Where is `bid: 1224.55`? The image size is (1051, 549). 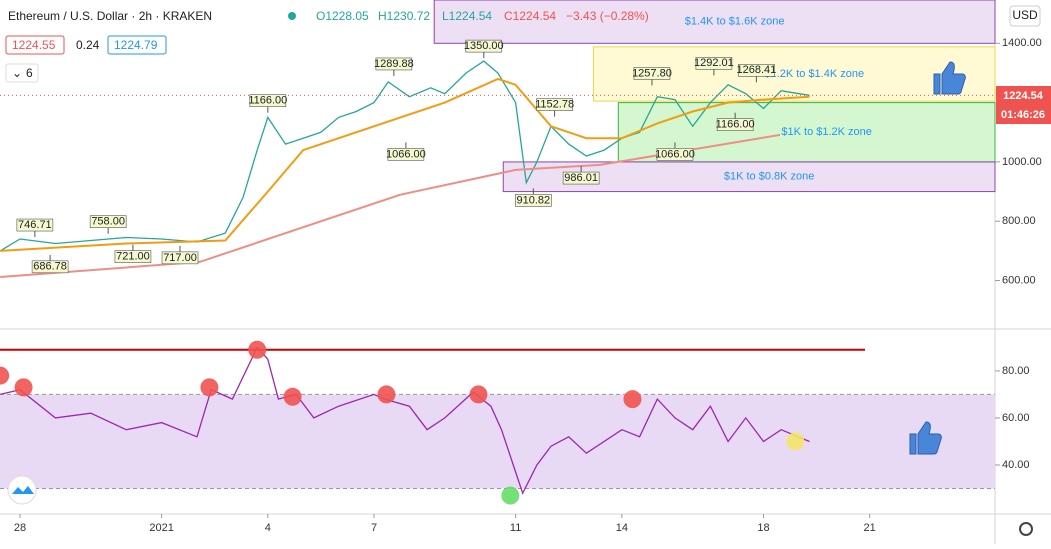
bid: 1224.55 is located at coordinates (34, 45).